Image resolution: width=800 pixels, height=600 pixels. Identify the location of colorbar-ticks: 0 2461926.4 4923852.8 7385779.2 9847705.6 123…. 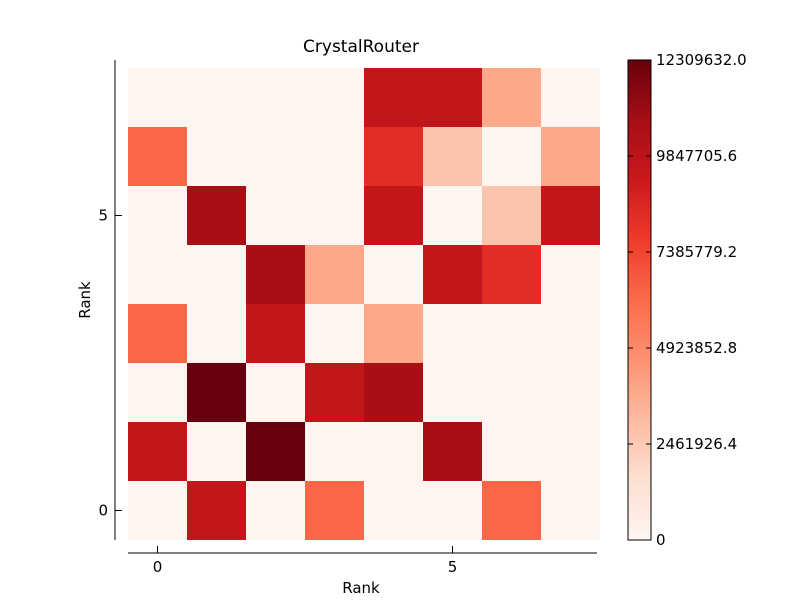
(687, 300).